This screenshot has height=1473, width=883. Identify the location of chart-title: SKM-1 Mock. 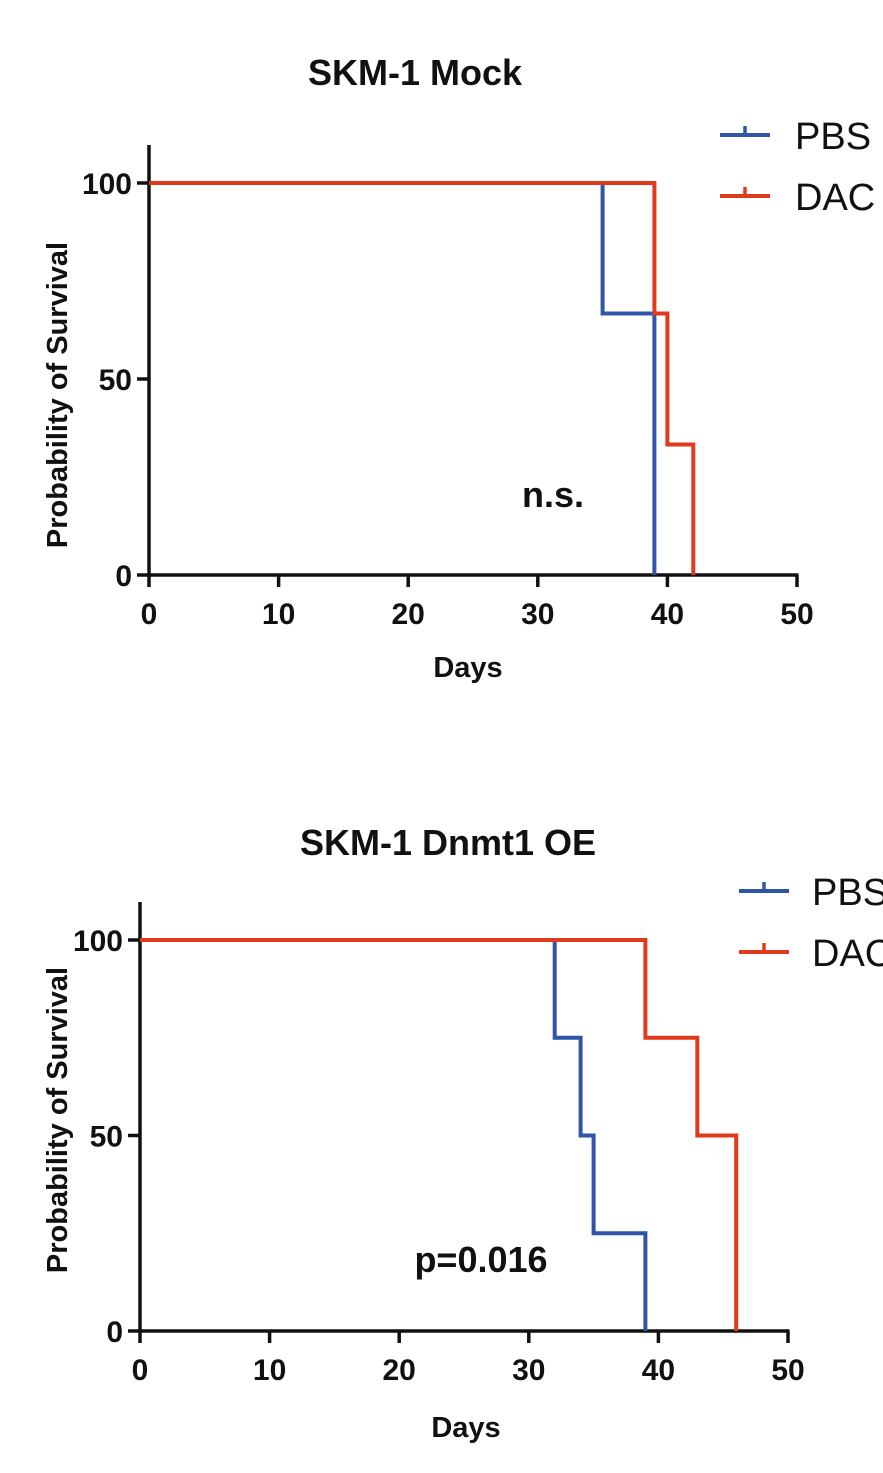
(415, 72).